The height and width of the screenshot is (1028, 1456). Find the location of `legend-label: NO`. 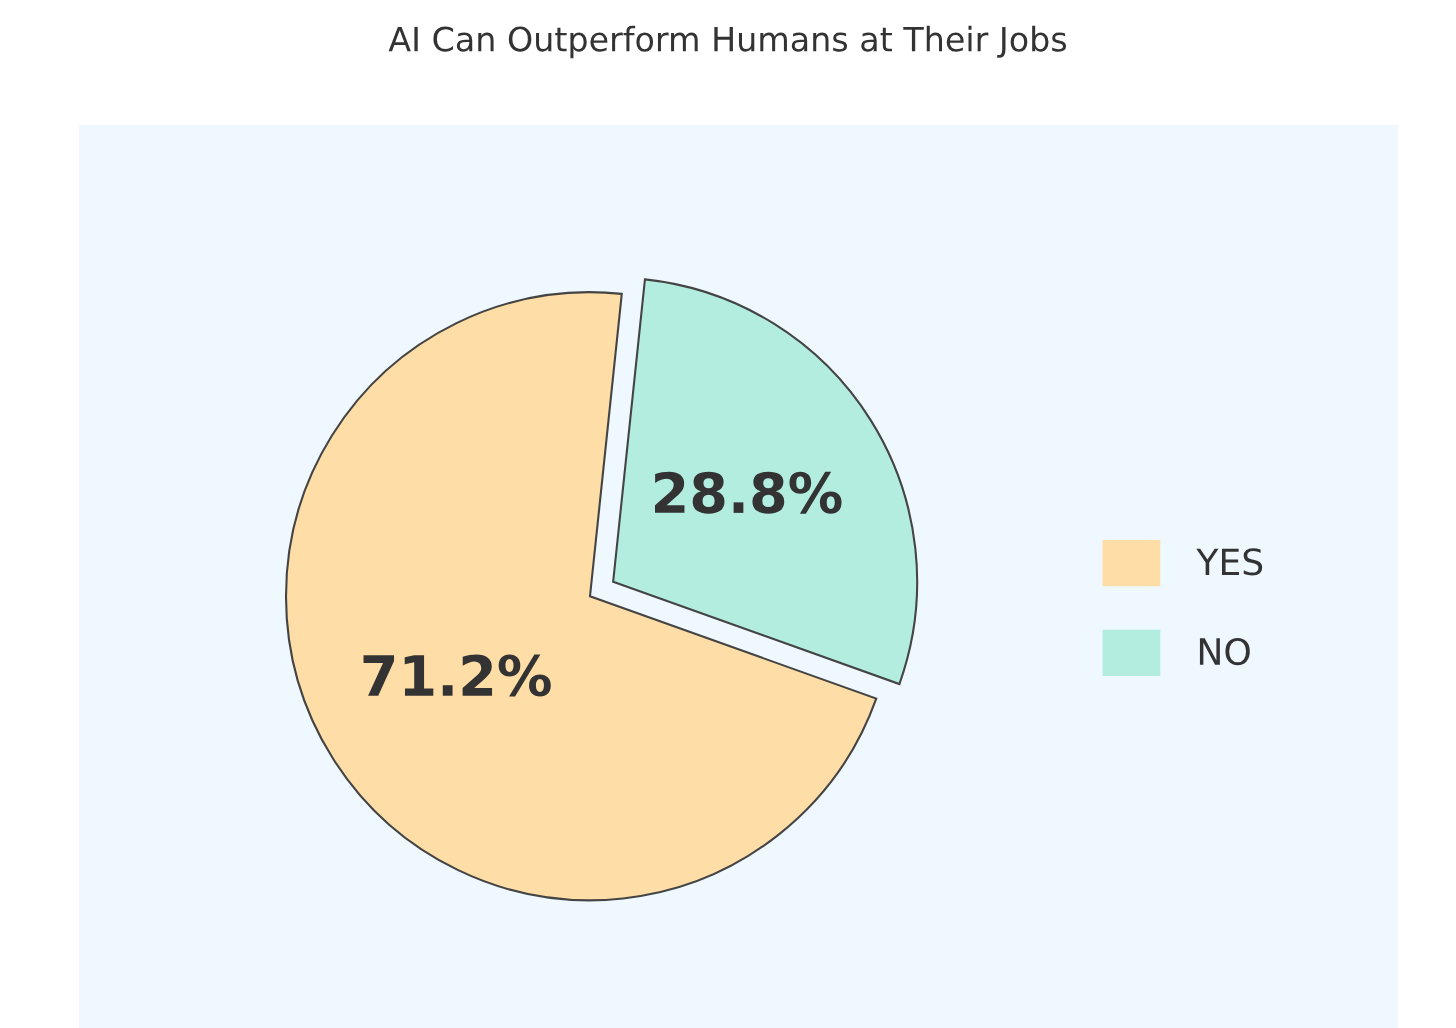

legend-label: NO is located at coordinates (1224, 651).